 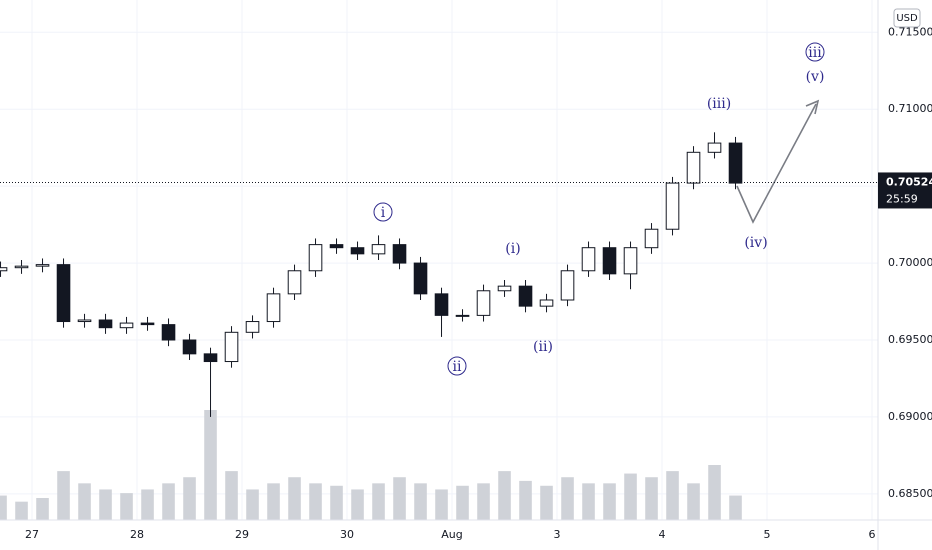 I want to click on x-tick-label: 3, so click(x=557, y=534).